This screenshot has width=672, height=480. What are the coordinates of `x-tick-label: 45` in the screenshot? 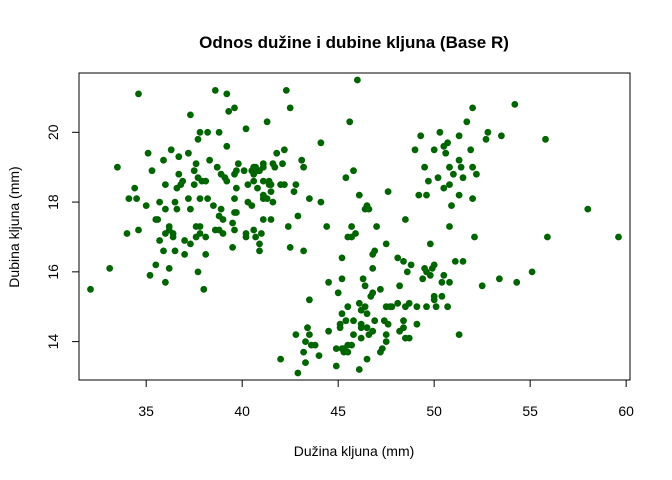 It's located at (338, 411).